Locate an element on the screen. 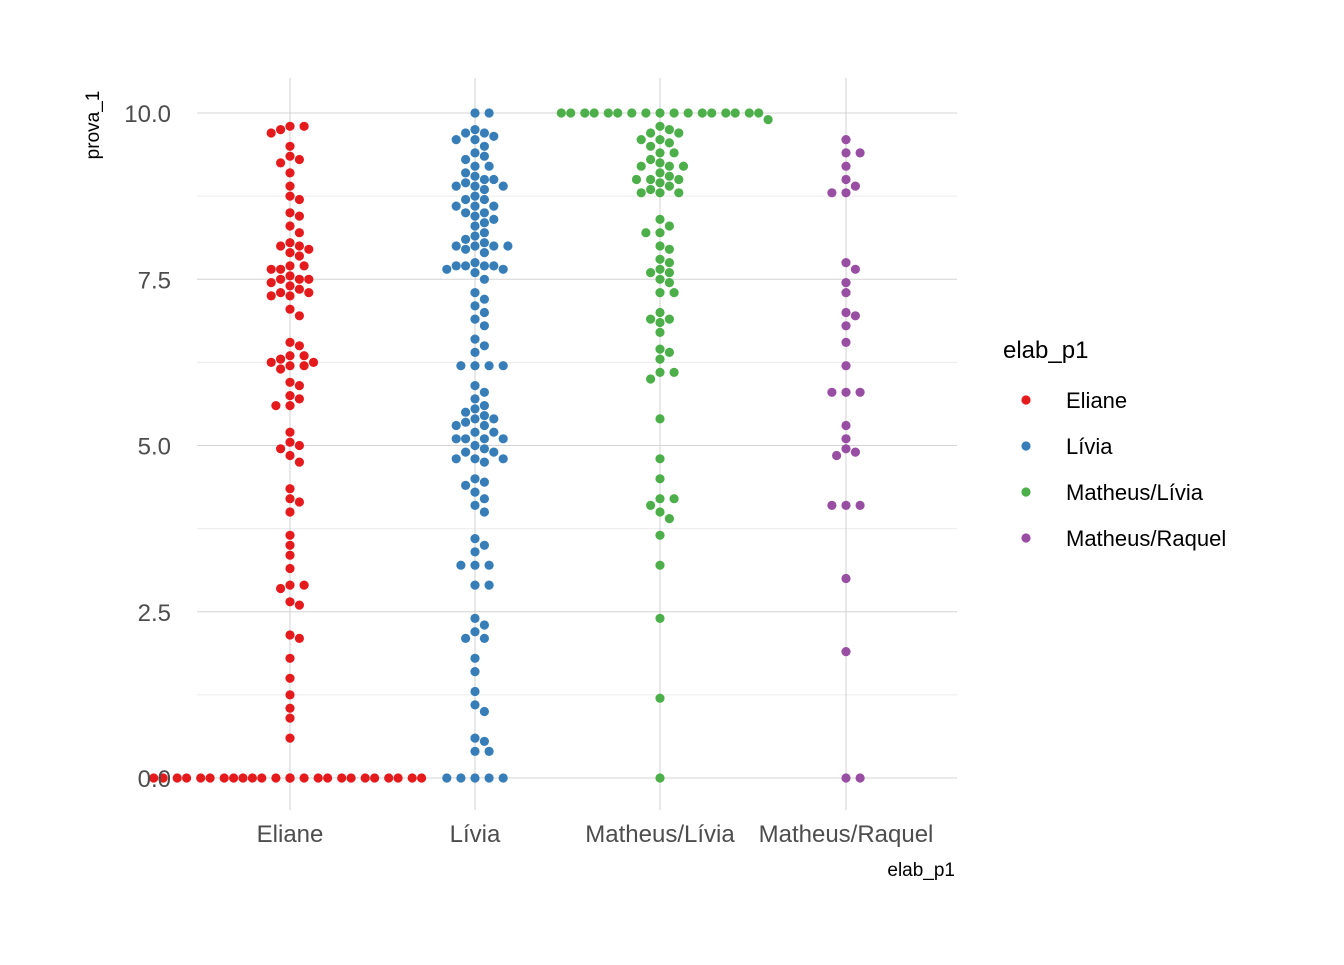  x-tick-label: Matheus/Raquel is located at coordinates (846, 834).